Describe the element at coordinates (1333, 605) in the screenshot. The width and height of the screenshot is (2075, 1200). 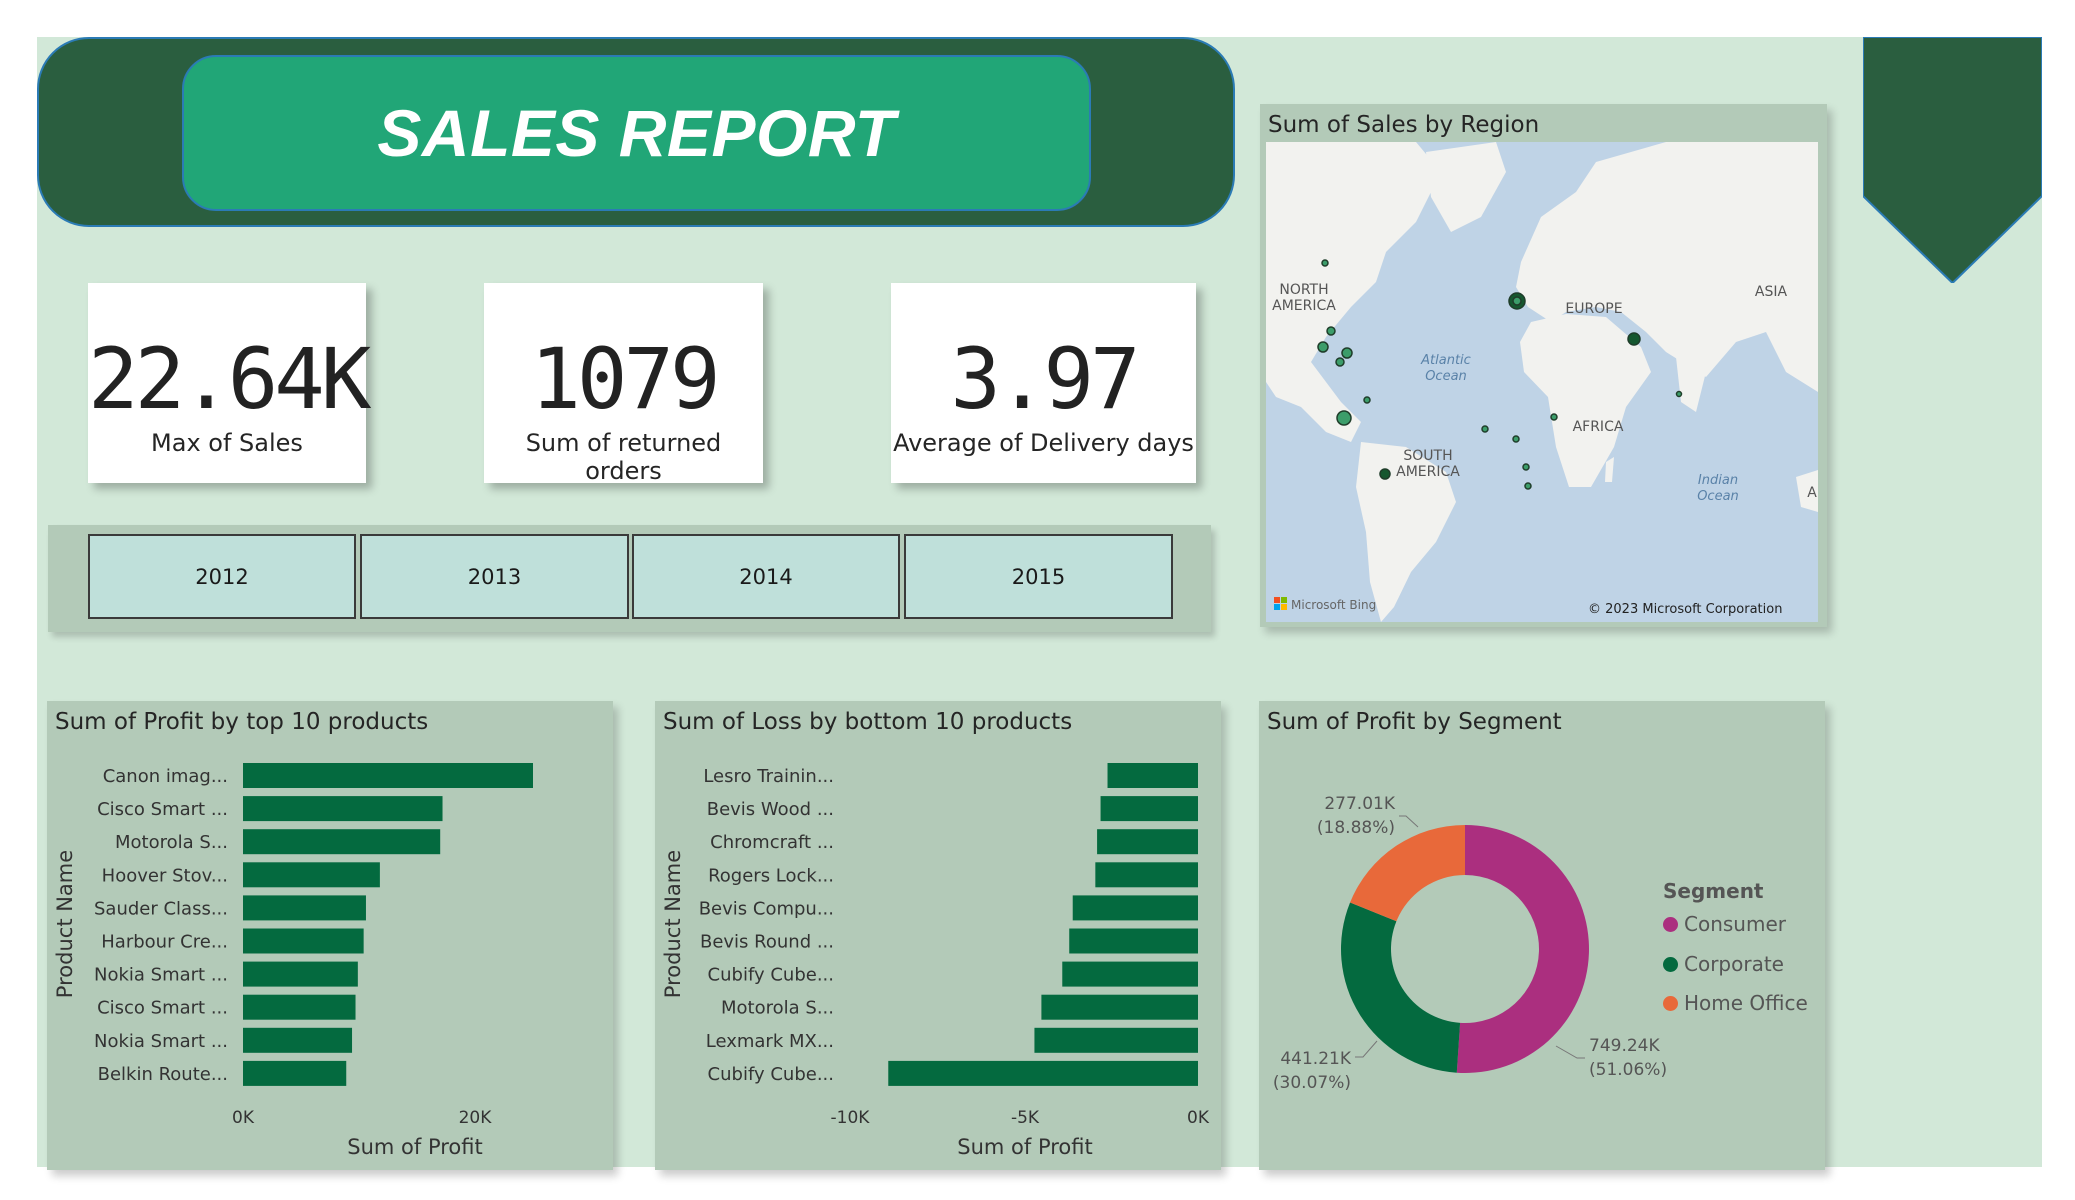
I see `bing-logo-text: Microsoft Bing` at that location.